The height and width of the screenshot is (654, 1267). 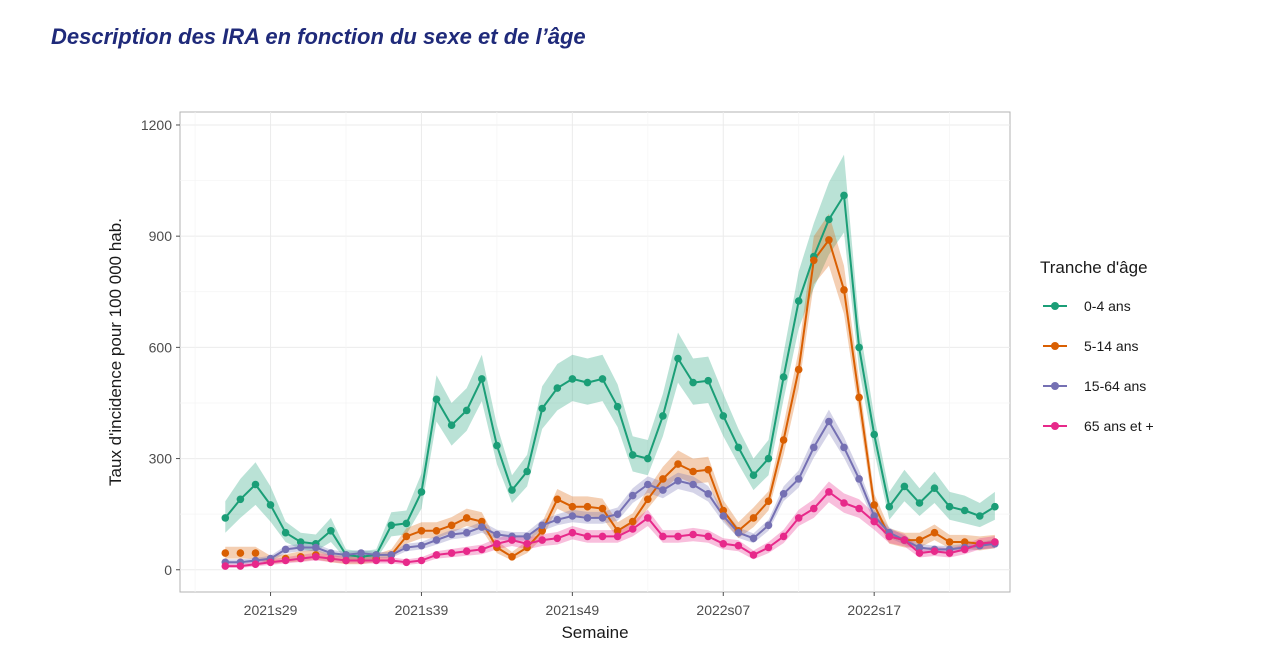 I want to click on x-axis-title: Semaine, so click(x=594, y=632).